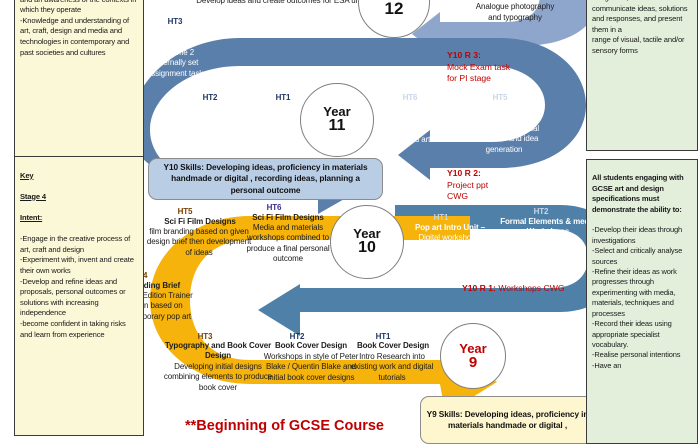 The image size is (700, 444). I want to click on year11-ht5-title: PI – Intro & Mind Mapping, so click(504, 114).